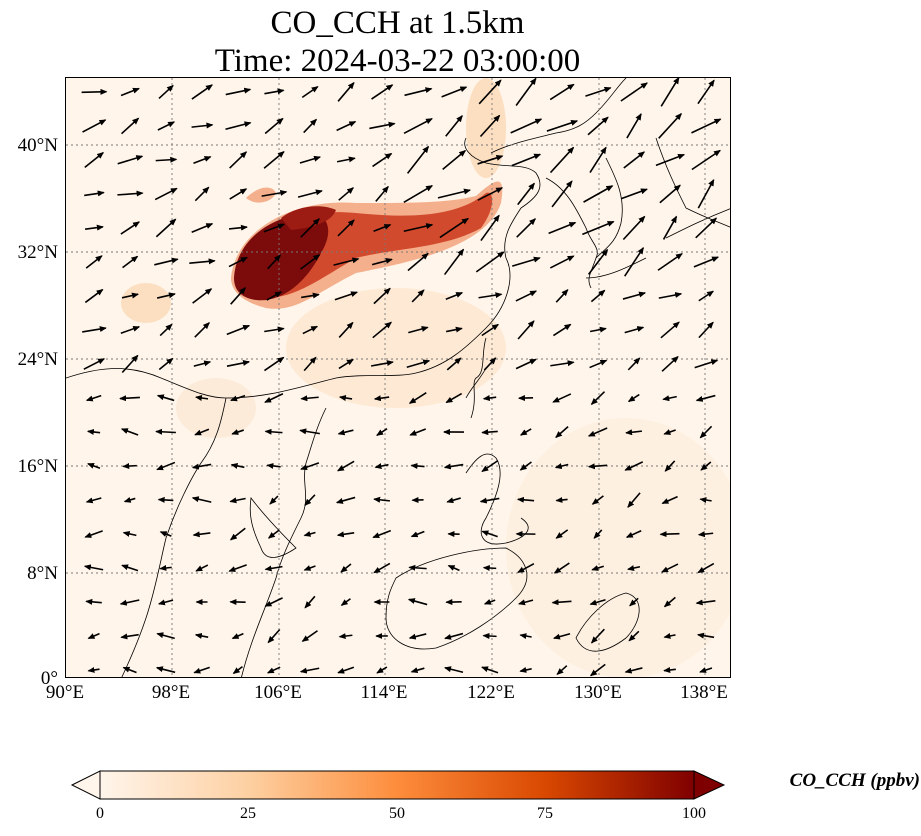 The width and height of the screenshot is (921, 836). What do you see at coordinates (37, 466) in the screenshot?
I see `lat-label-16n: 16°N` at bounding box center [37, 466].